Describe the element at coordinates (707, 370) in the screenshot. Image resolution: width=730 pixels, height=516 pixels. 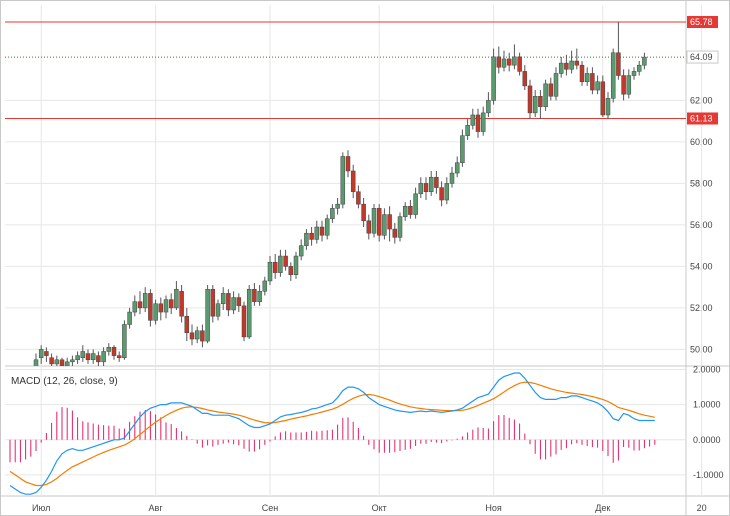
I see `macd-tick-label: 2.0000` at that location.